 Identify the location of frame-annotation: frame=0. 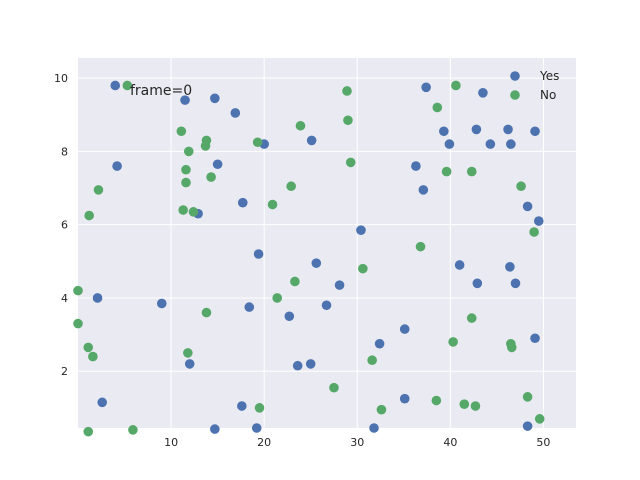
(161, 91).